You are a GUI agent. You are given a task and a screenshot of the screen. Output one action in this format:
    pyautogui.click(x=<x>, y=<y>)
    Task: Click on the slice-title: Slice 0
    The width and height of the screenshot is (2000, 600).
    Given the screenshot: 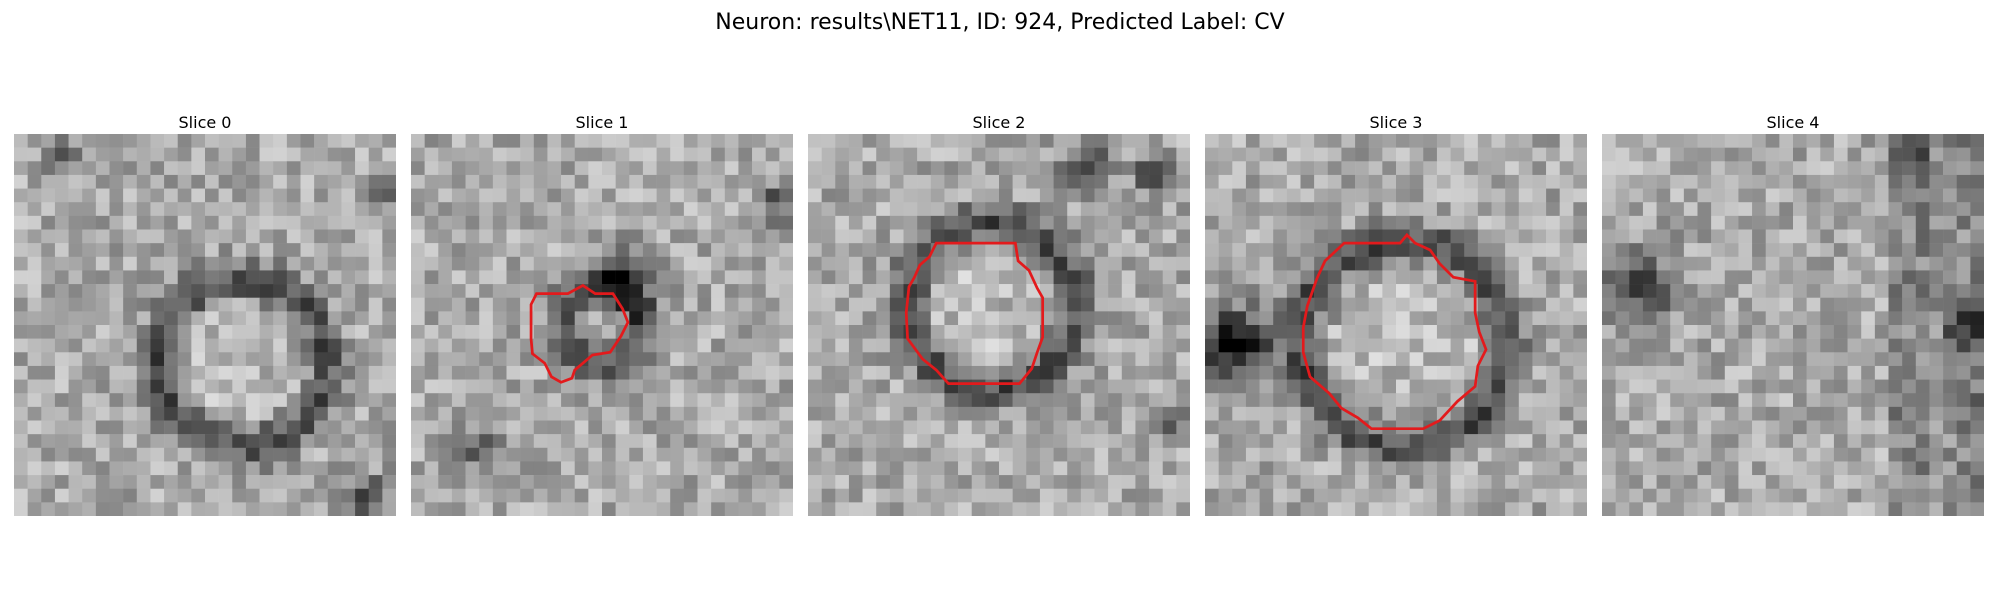 What is the action you would take?
    pyautogui.click(x=205, y=123)
    